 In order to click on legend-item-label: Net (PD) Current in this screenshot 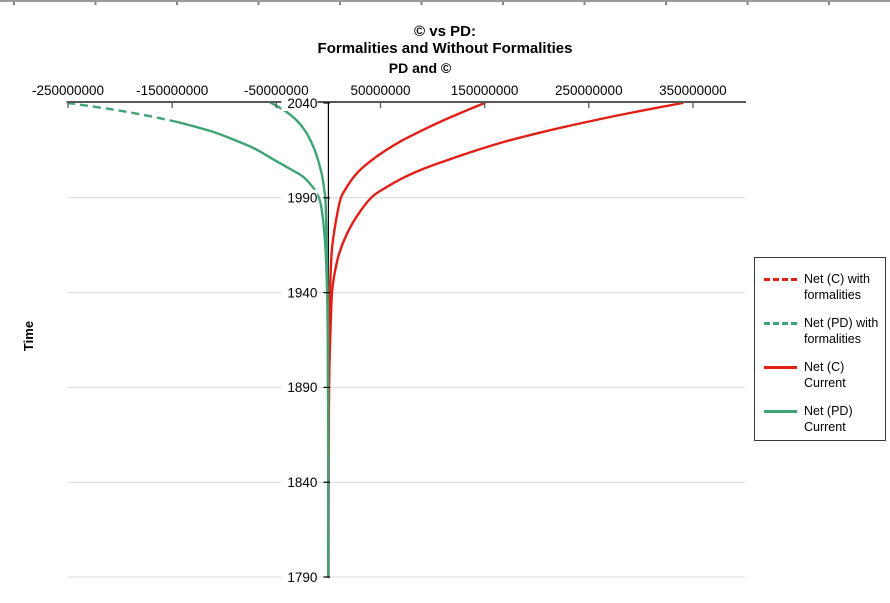, I will do `click(828, 419)`.